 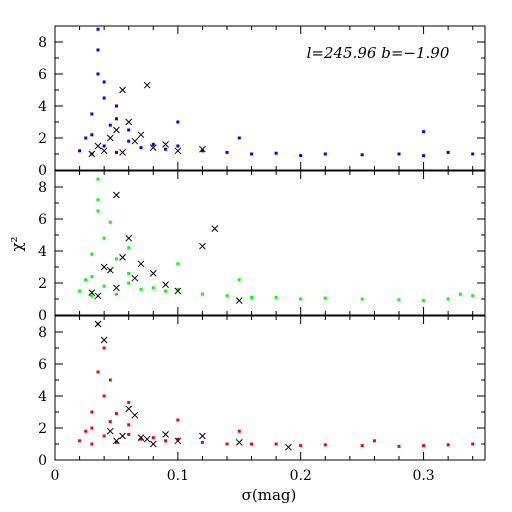 I want to click on coordinate-annotation: l=245.96 b=−1.90, so click(x=378, y=53).